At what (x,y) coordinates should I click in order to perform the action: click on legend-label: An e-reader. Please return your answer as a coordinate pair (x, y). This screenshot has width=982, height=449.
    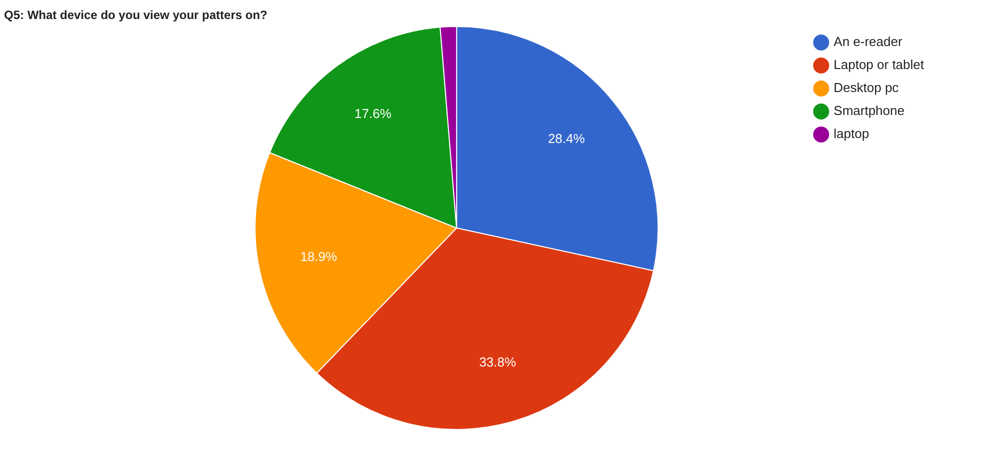
    Looking at the image, I should click on (868, 42).